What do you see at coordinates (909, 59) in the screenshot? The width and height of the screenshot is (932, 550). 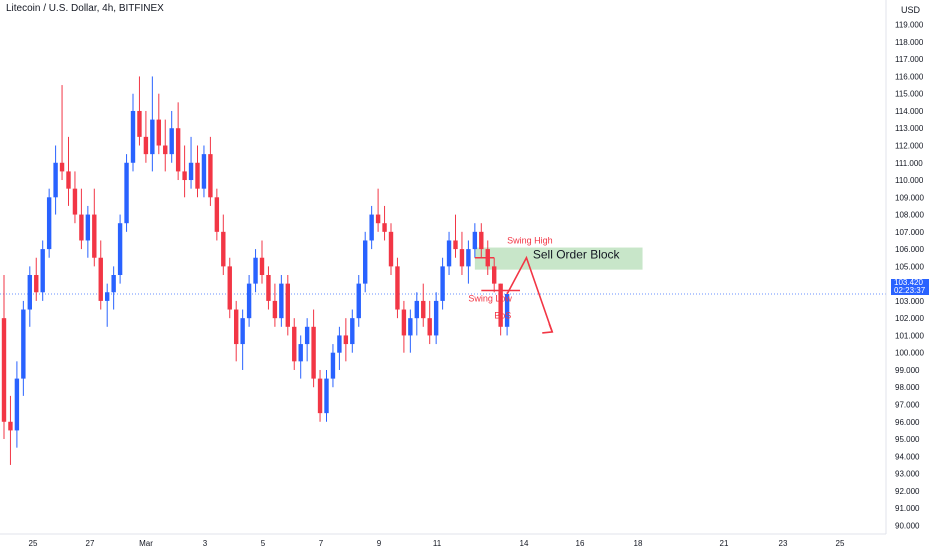 I see `price-tick-label: 117.000` at bounding box center [909, 59].